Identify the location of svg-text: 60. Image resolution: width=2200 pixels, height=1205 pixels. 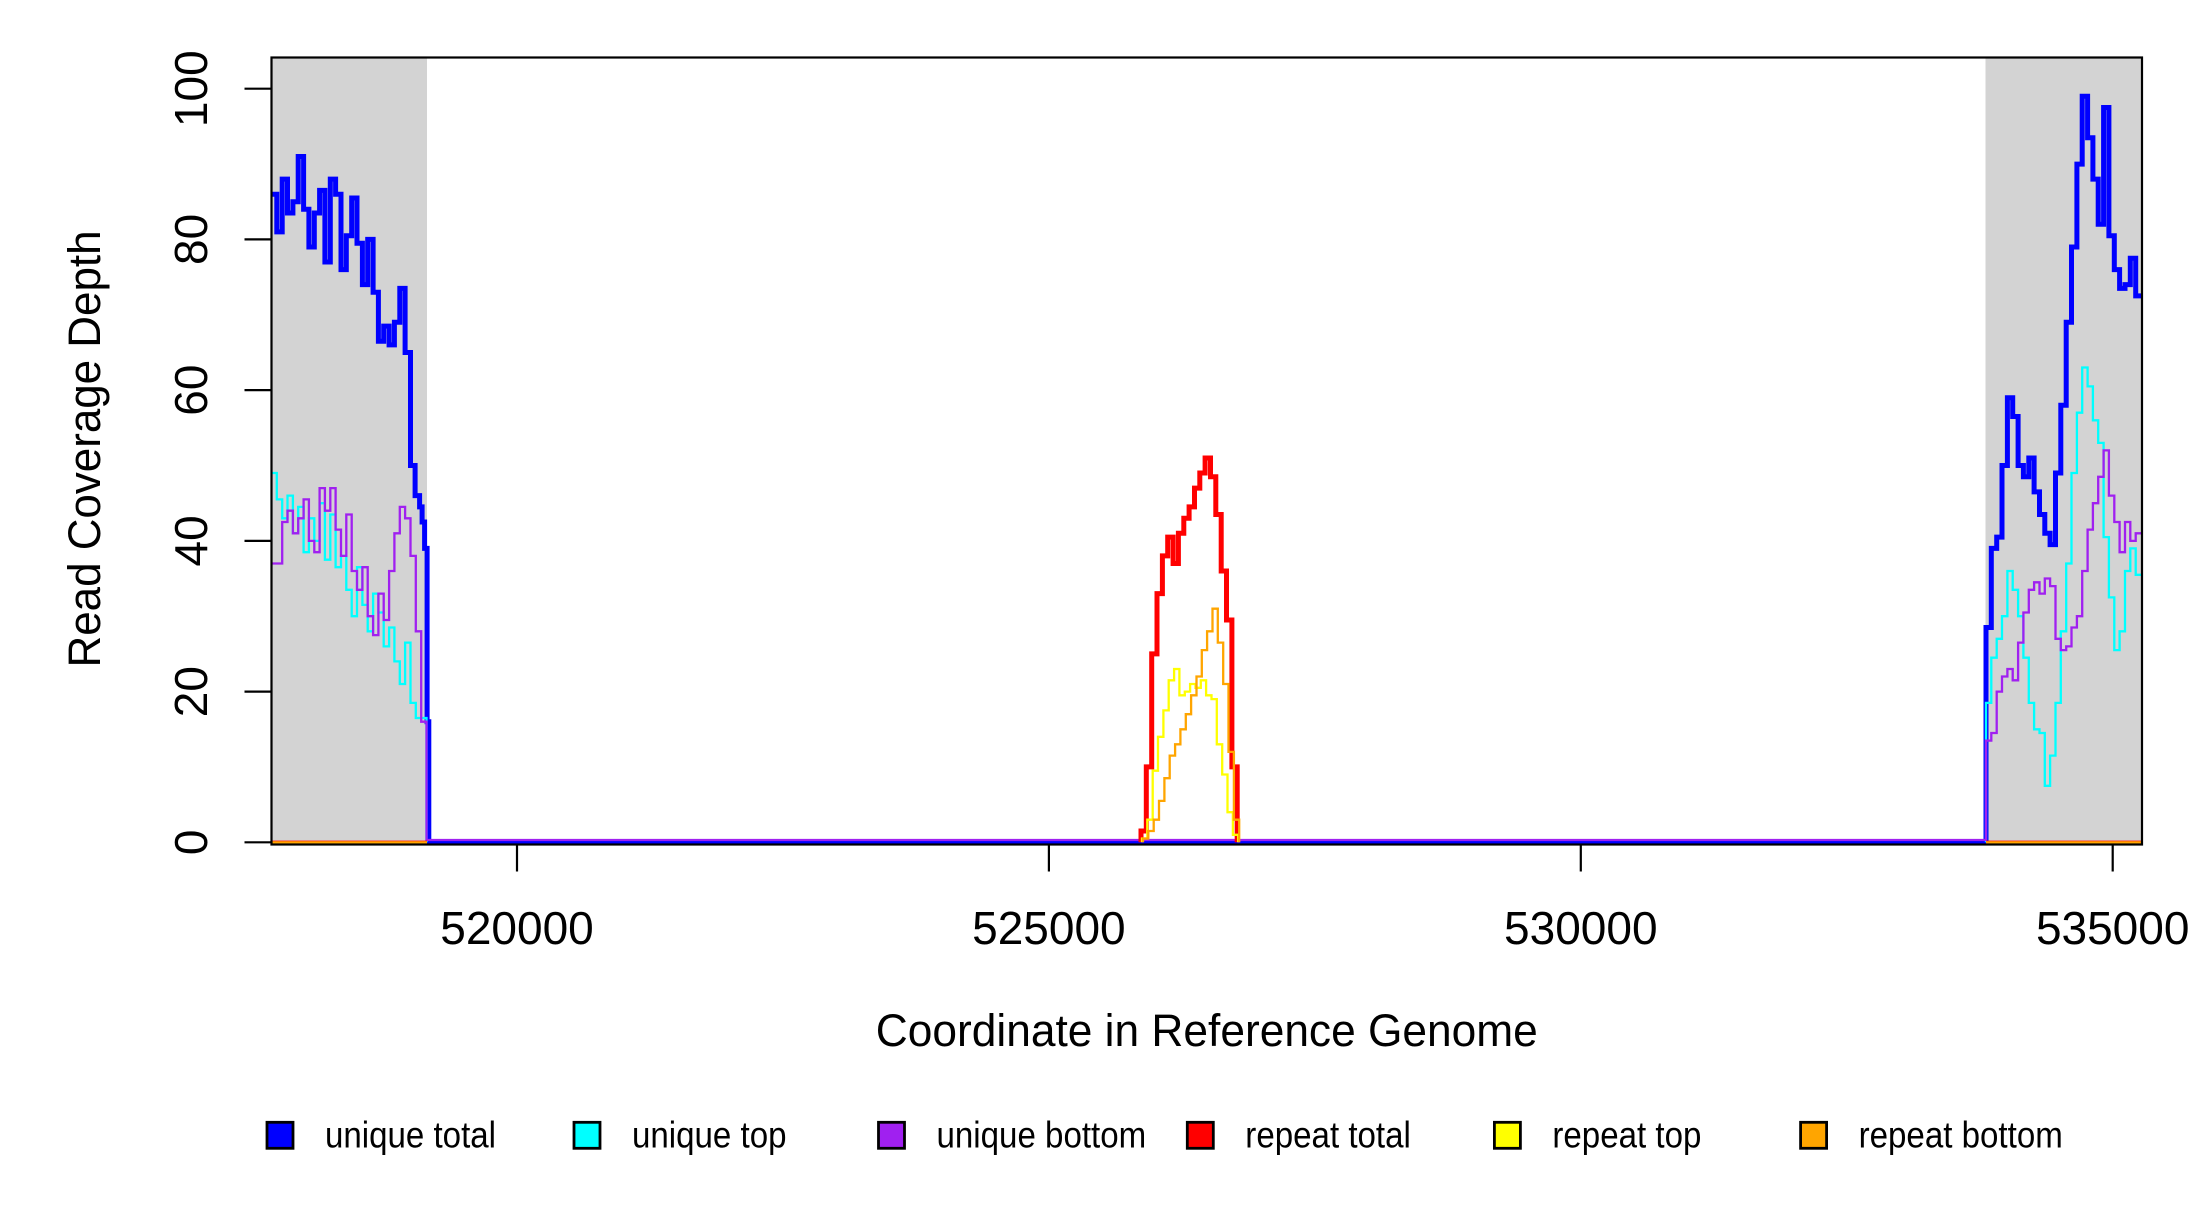
(191, 390).